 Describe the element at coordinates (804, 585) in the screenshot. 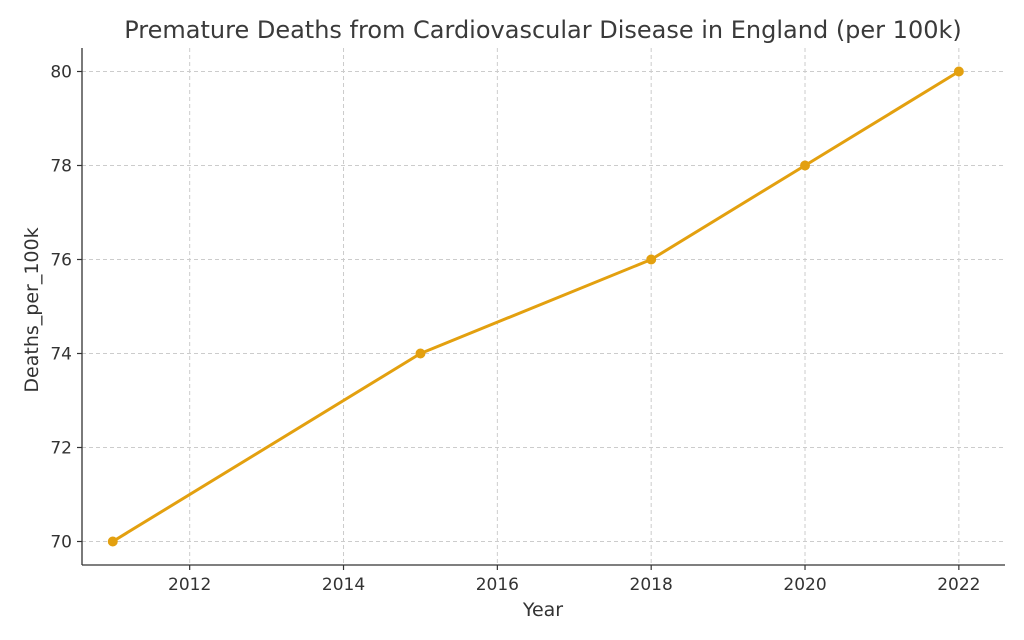

I see `x-tick-label: 2020` at that location.